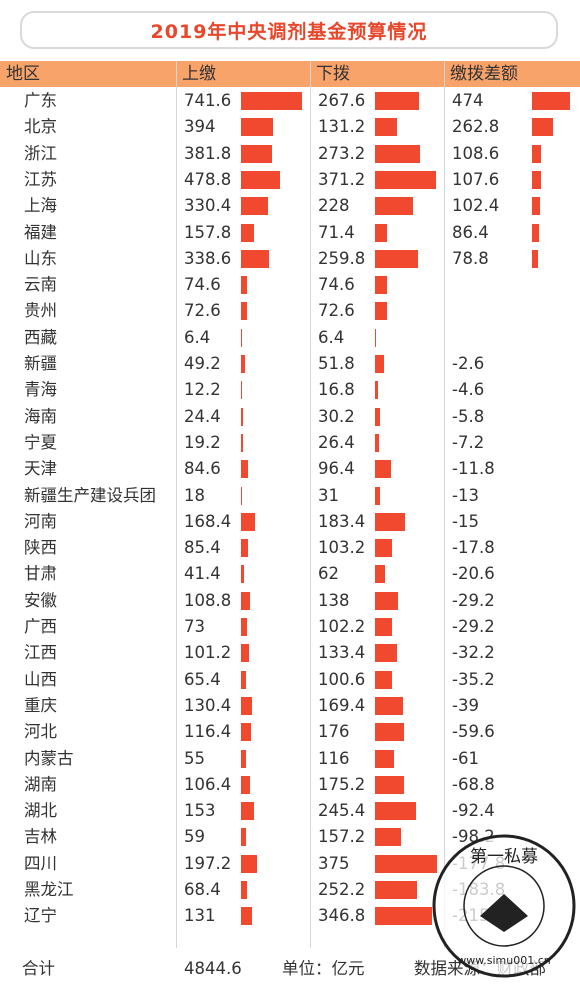 This screenshot has width=580, height=988. I want to click on diff-value: 78.8, so click(470, 258).